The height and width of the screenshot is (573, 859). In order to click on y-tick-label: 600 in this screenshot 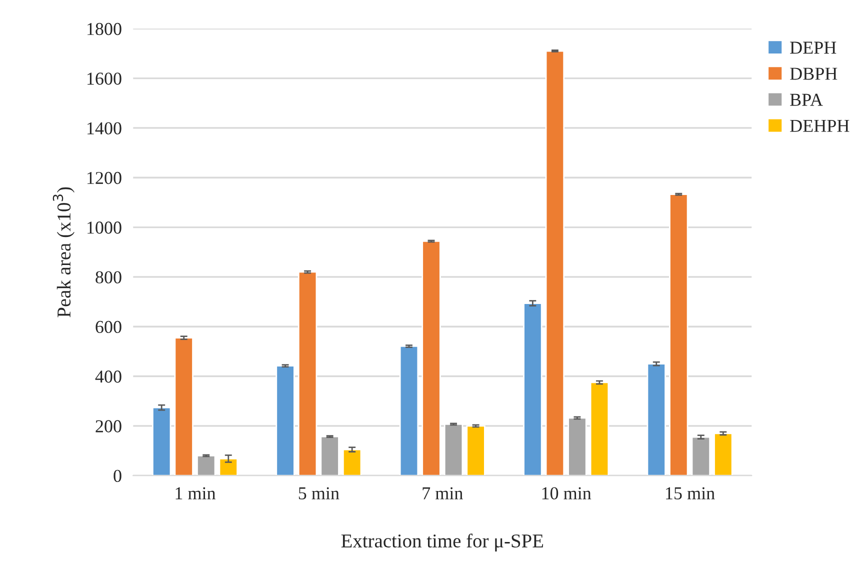, I will do `click(109, 327)`.